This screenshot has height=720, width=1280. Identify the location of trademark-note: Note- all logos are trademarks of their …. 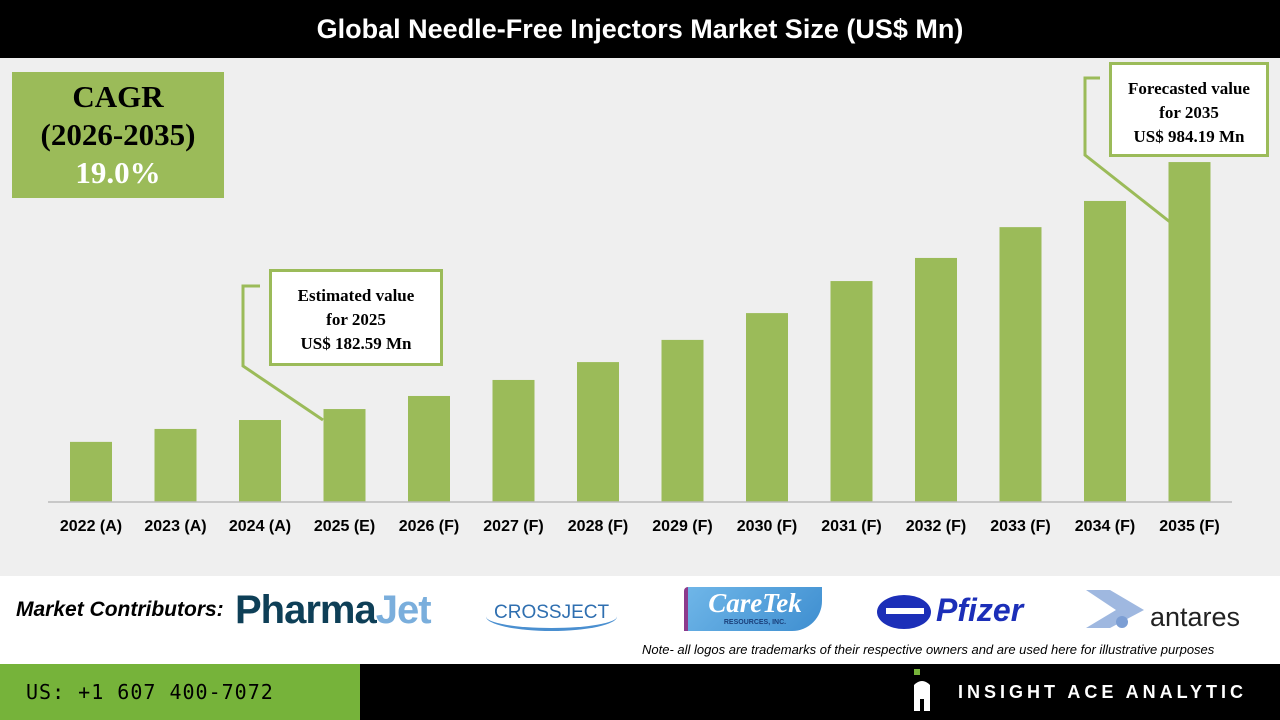
(928, 649).